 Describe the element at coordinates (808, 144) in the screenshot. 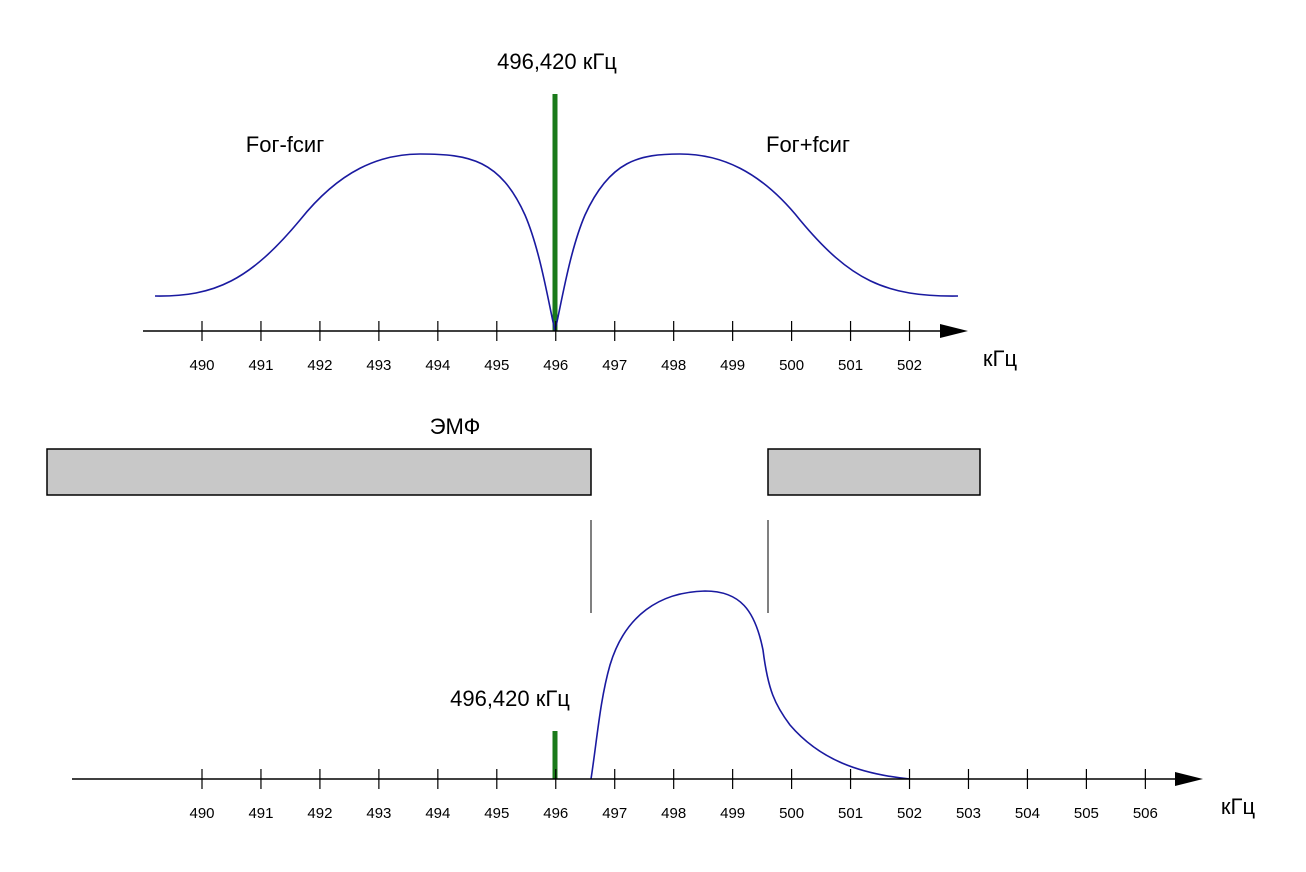

I see `upper-sideband-label: Fог+fсиг` at that location.